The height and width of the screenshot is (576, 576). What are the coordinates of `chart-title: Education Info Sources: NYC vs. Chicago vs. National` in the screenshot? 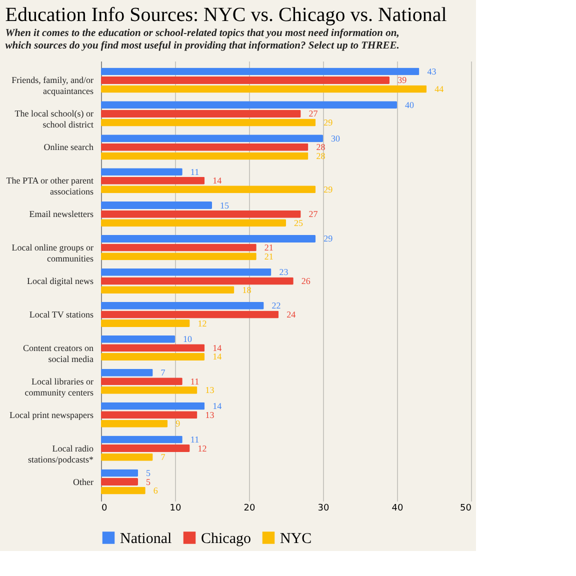 It's located at (226, 15).